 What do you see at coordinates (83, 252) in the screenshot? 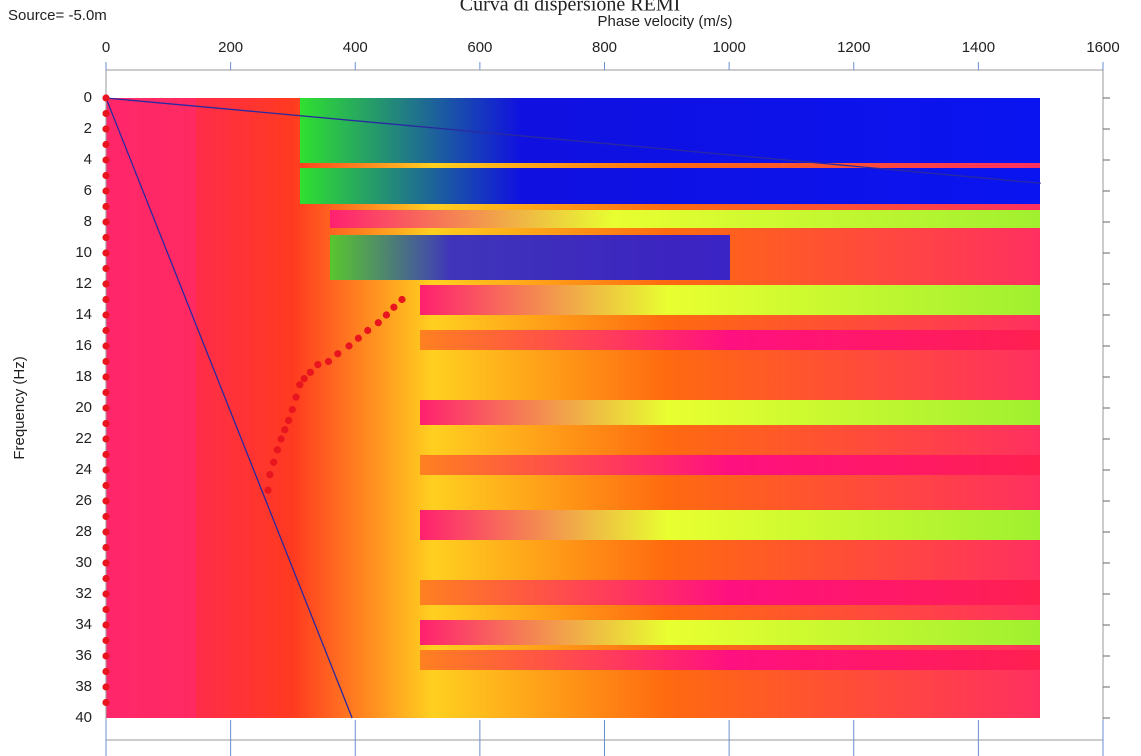
I see `y-tick-label: 10` at bounding box center [83, 252].